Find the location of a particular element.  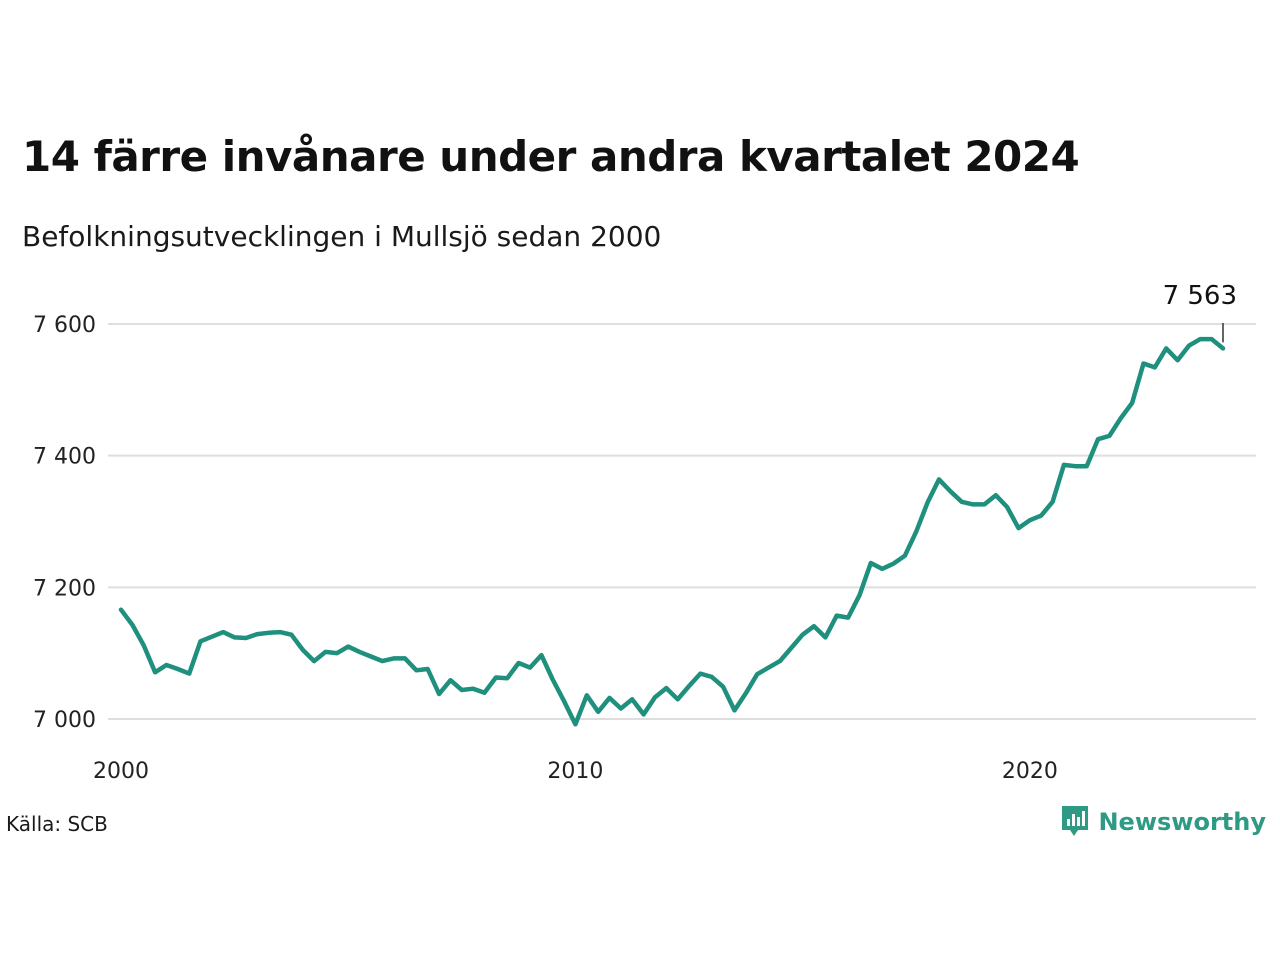

brand-logo: Newsworthy is located at coordinates (1163, 822).